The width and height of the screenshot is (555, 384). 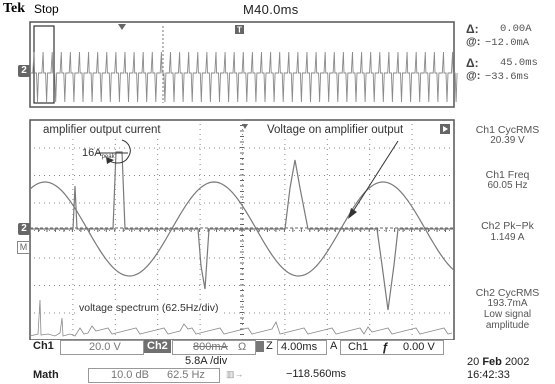 What do you see at coordinates (92, 153) in the screenshot?
I see `peak-value: 16A` at bounding box center [92, 153].